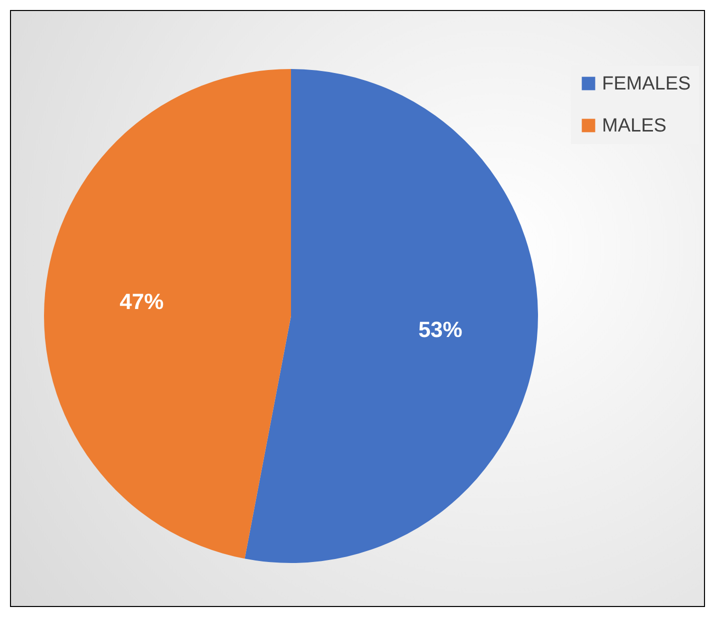 Image resolution: width=720 pixels, height=618 pixels. I want to click on legend-label: MALES, so click(634, 126).